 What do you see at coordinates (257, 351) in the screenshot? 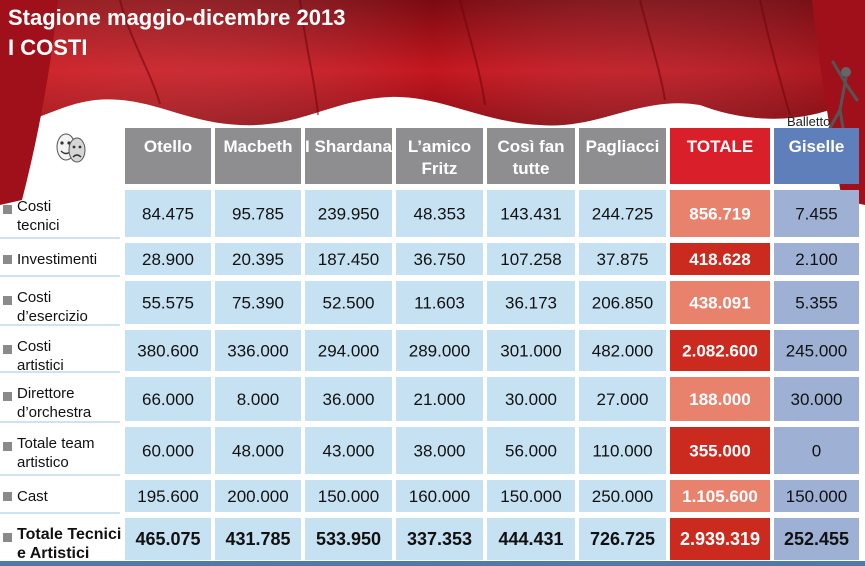
I see `cell-value: 336.000` at bounding box center [257, 351].